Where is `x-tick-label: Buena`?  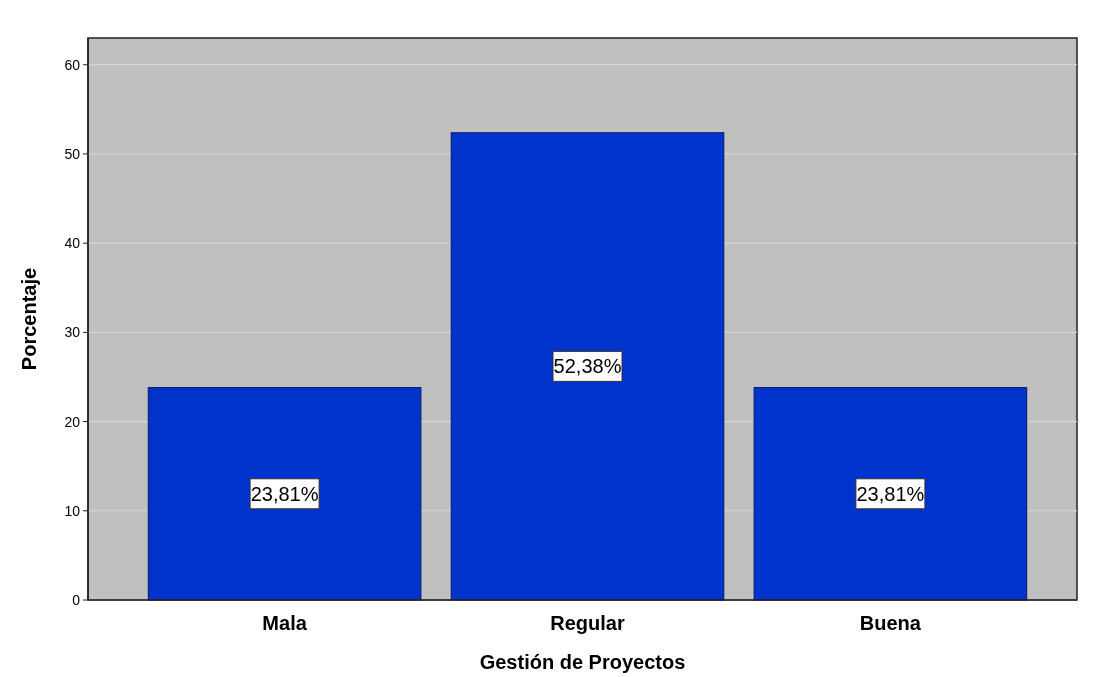 x-tick-label: Buena is located at coordinates (890, 623).